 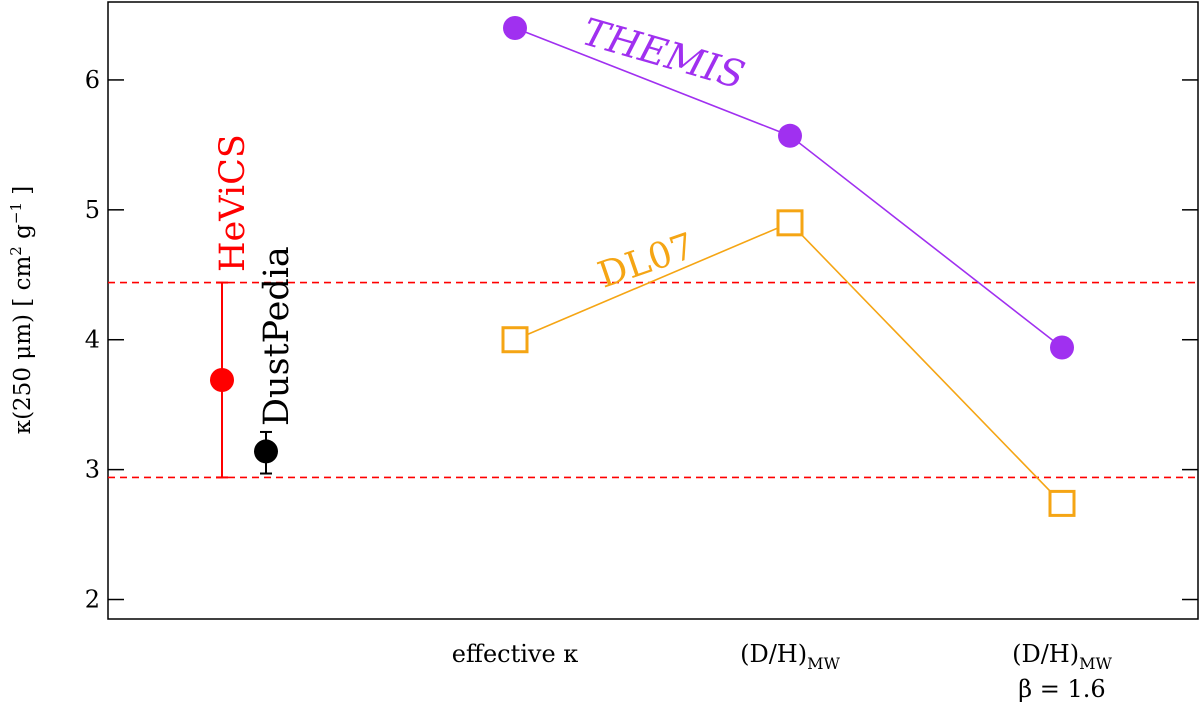 I want to click on x-category-label-line2: β = 1.6, so click(x=1061, y=689).